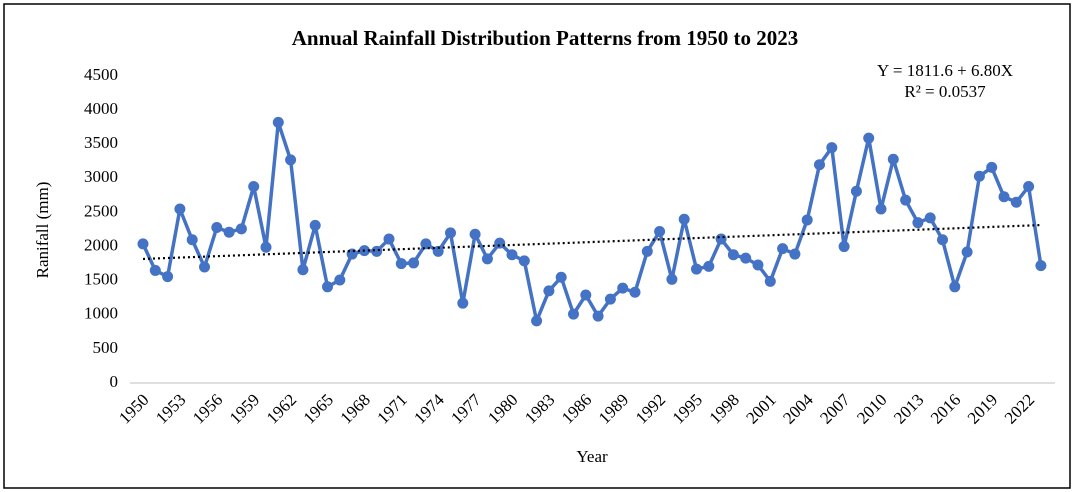  What do you see at coordinates (101, 74) in the screenshot?
I see `y-tick-label: 4500` at bounding box center [101, 74].